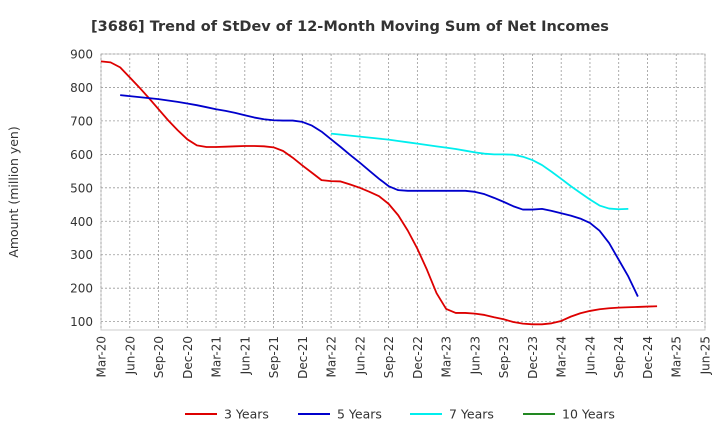  I want to click on y-tick-label: 100, so click(81, 322).